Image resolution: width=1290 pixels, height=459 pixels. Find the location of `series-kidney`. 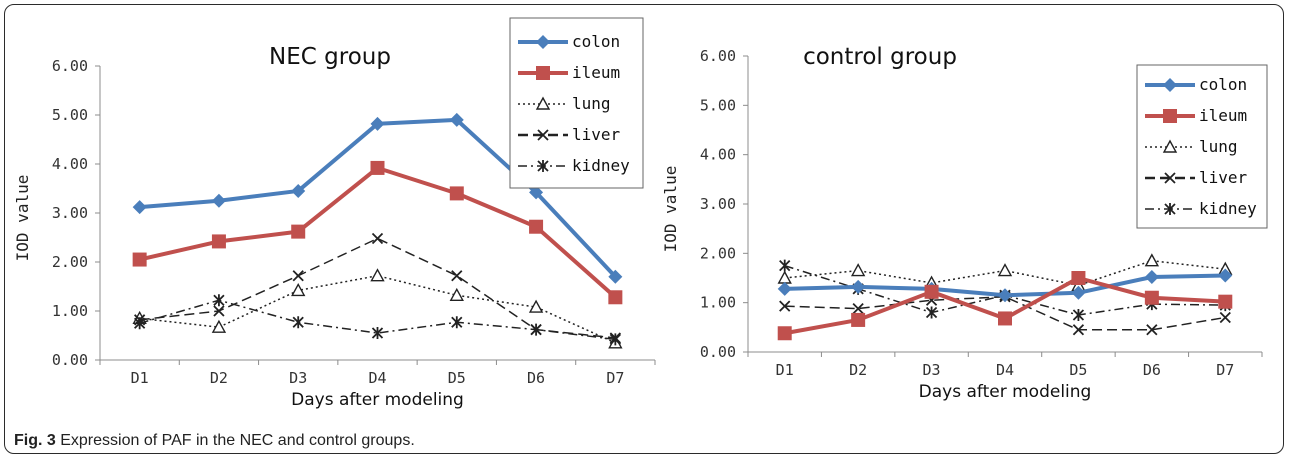

series-kidney is located at coordinates (377, 320).